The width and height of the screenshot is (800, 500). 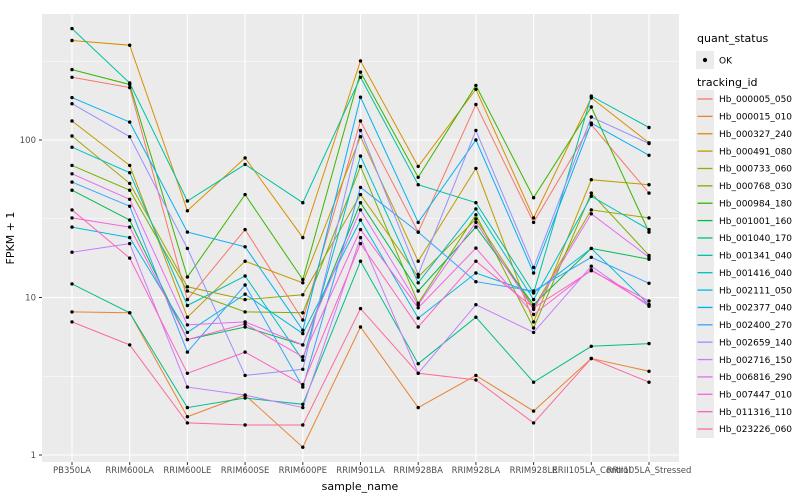 I want to click on x-tick-label: RRIM928LE, so click(x=534, y=471).